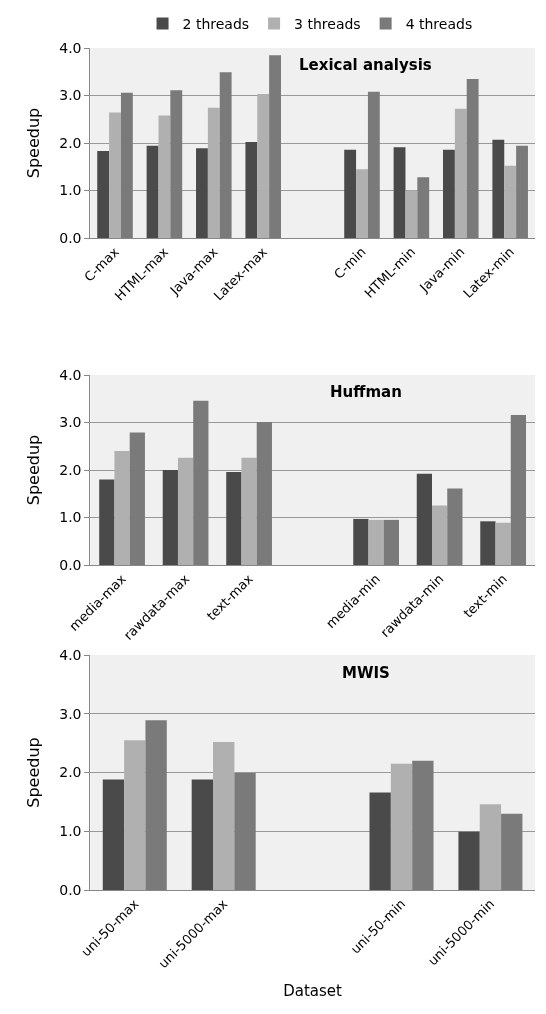 The image size is (546, 1014). I want to click on legend-label: 2 threads, so click(216, 24).